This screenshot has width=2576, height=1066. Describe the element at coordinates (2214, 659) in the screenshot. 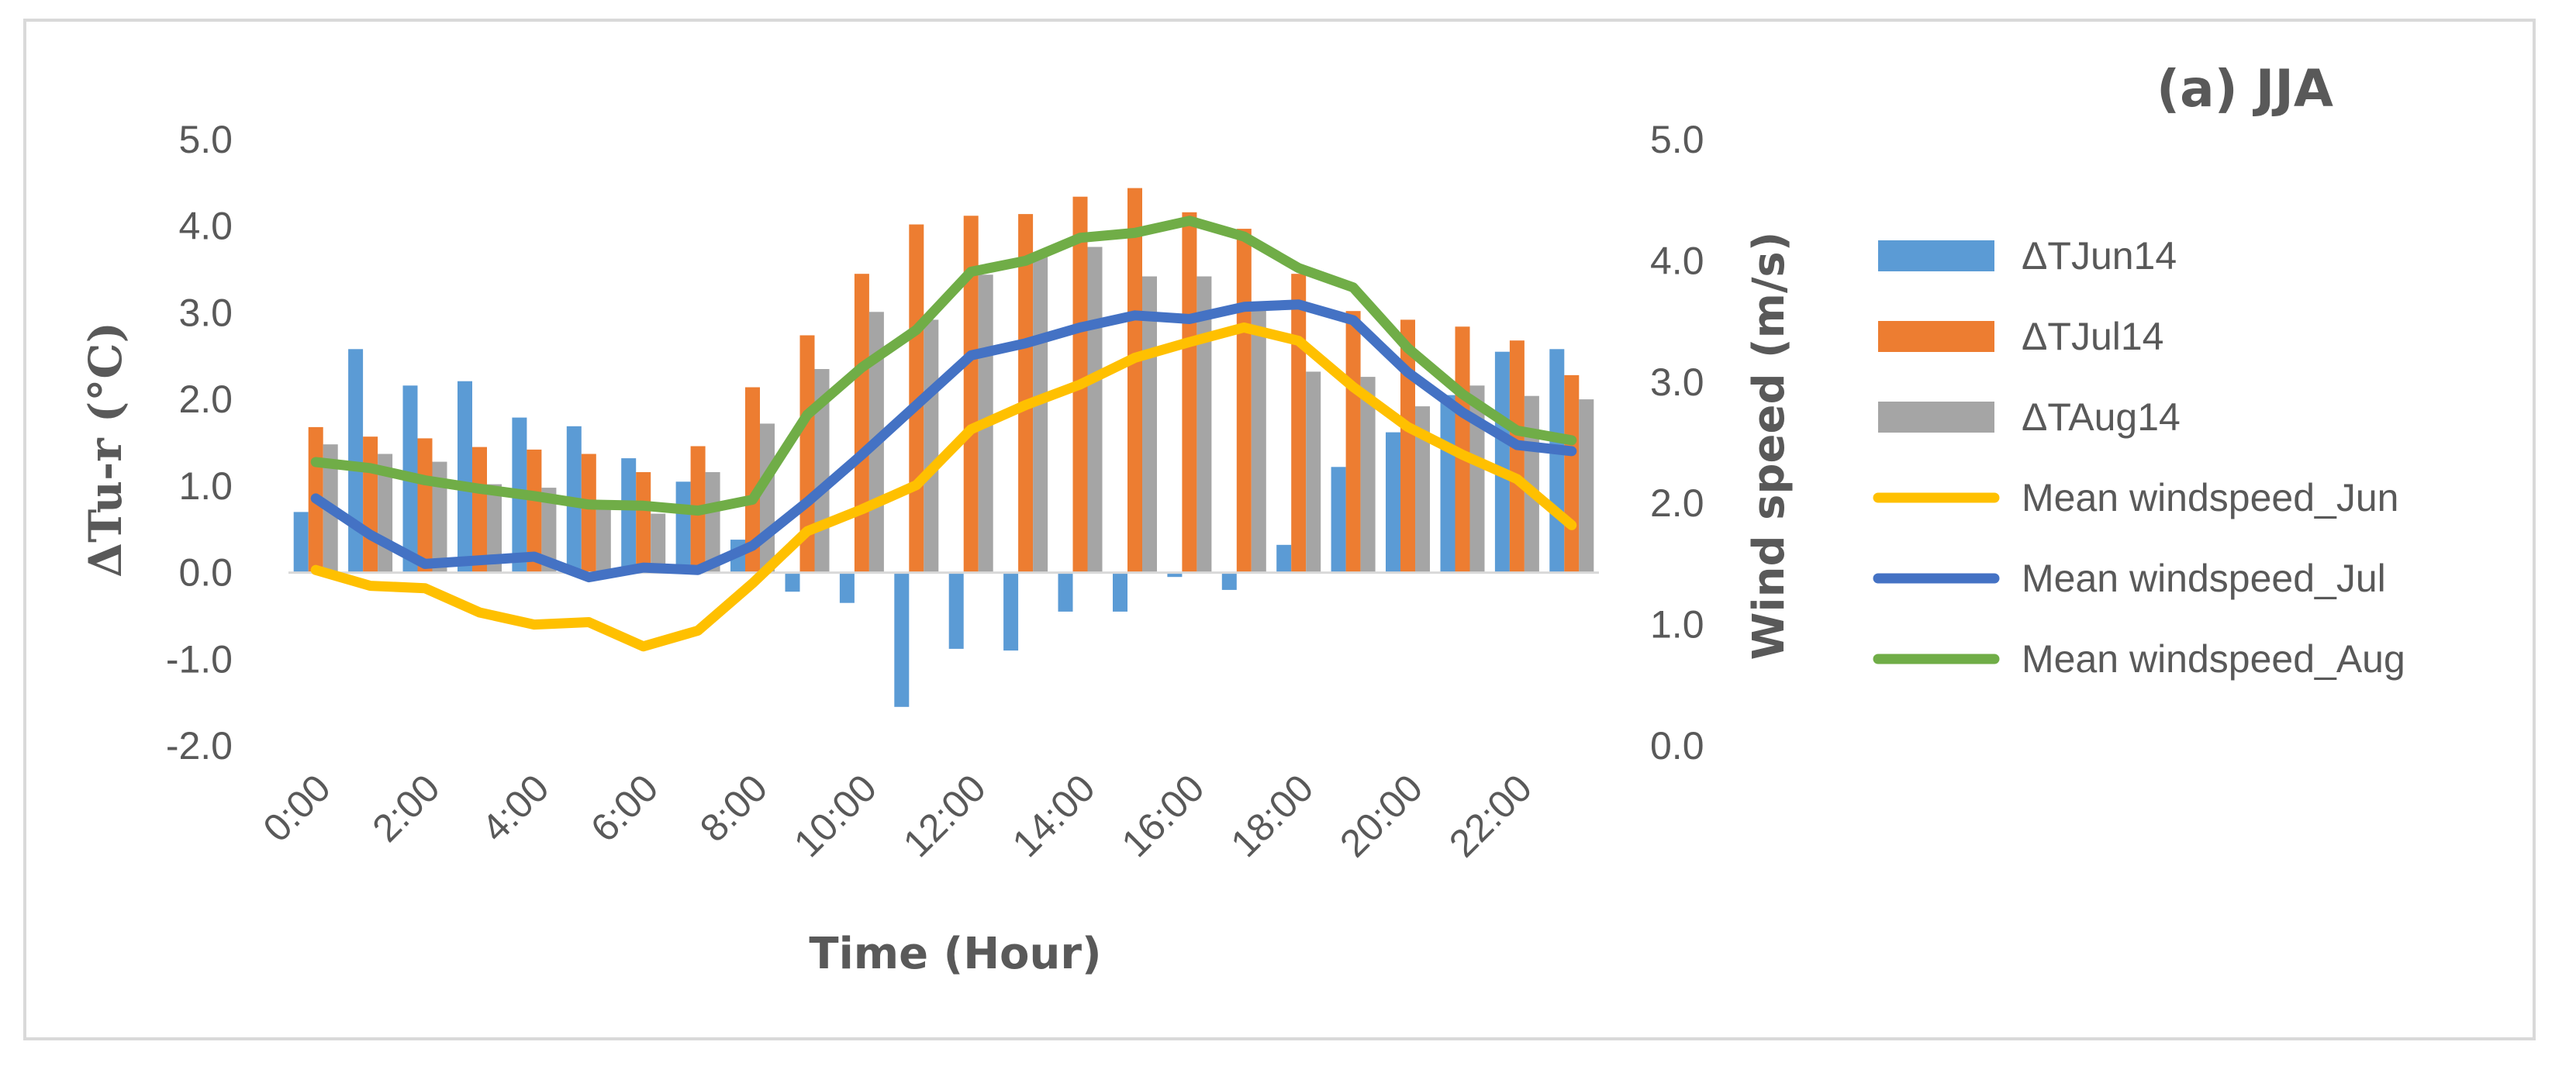

I see `legend-label: Mean windspeed_Aug` at that location.